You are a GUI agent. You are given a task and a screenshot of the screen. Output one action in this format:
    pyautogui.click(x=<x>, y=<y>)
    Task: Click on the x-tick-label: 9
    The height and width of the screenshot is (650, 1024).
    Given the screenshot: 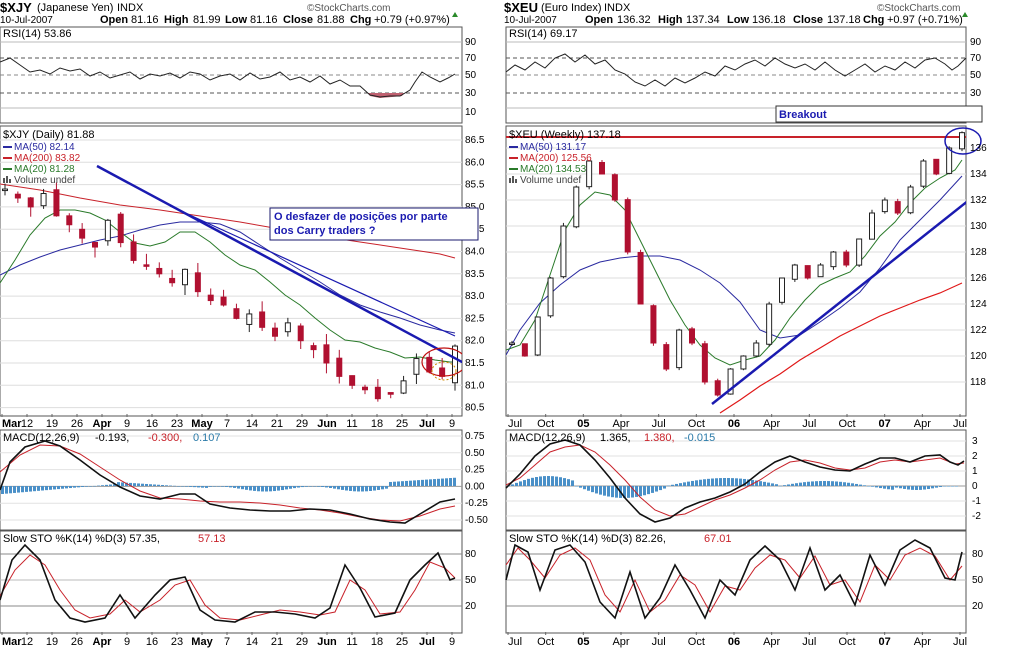 What is the action you would take?
    pyautogui.click(x=127, y=424)
    